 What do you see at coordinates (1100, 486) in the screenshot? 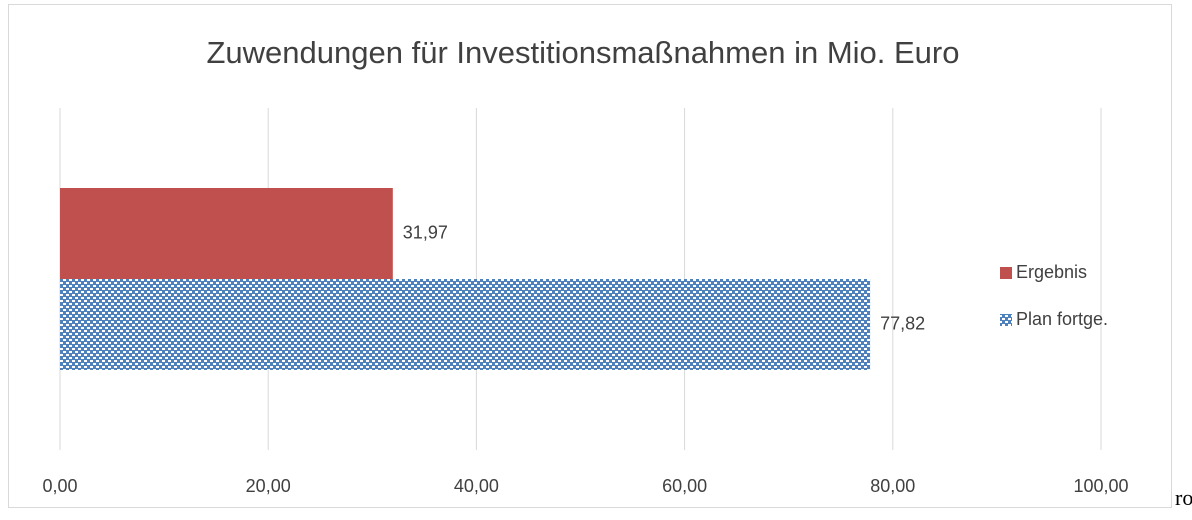
I see `x-tick-label: 100,00` at bounding box center [1100, 486].